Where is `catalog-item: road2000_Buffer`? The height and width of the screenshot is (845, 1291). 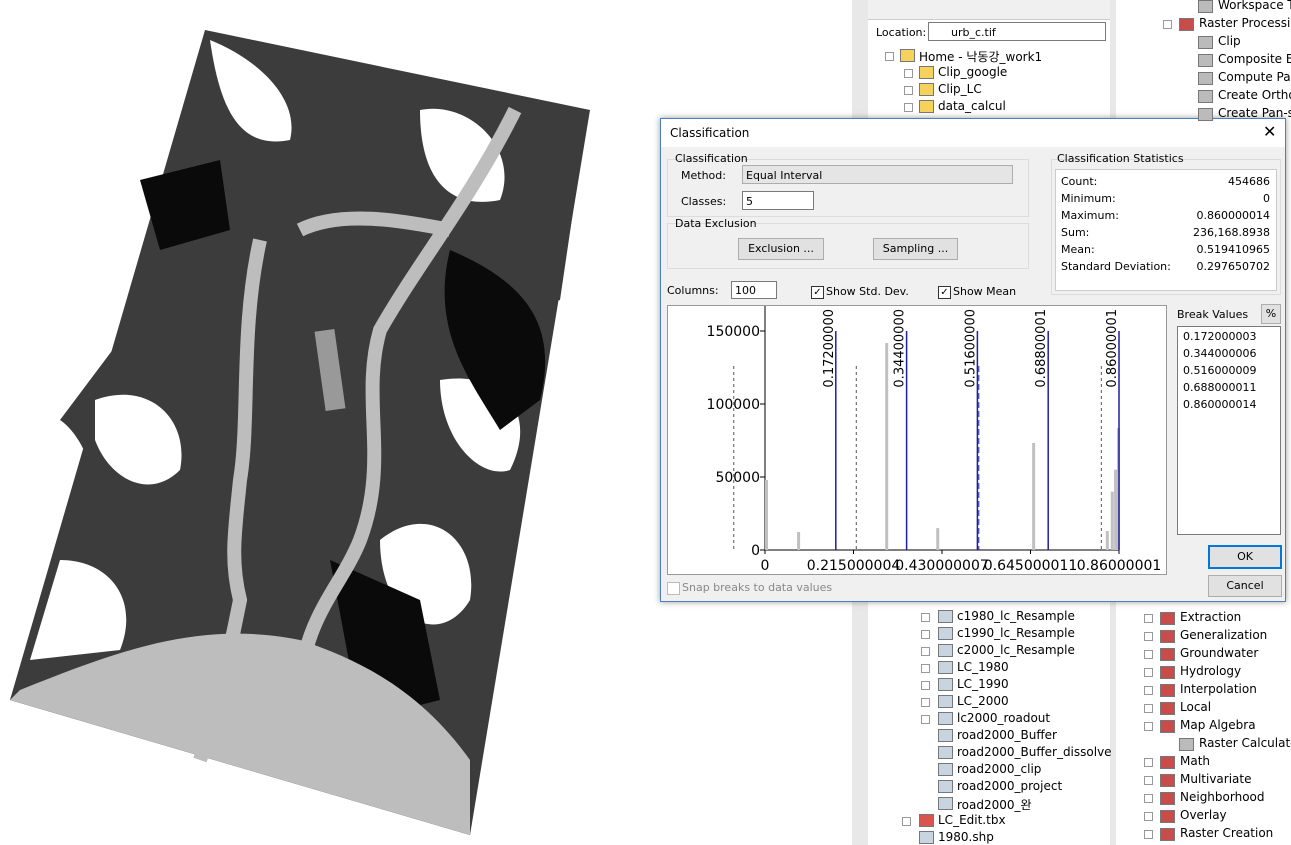
catalog-item: road2000_Buffer is located at coordinates (1007, 735).